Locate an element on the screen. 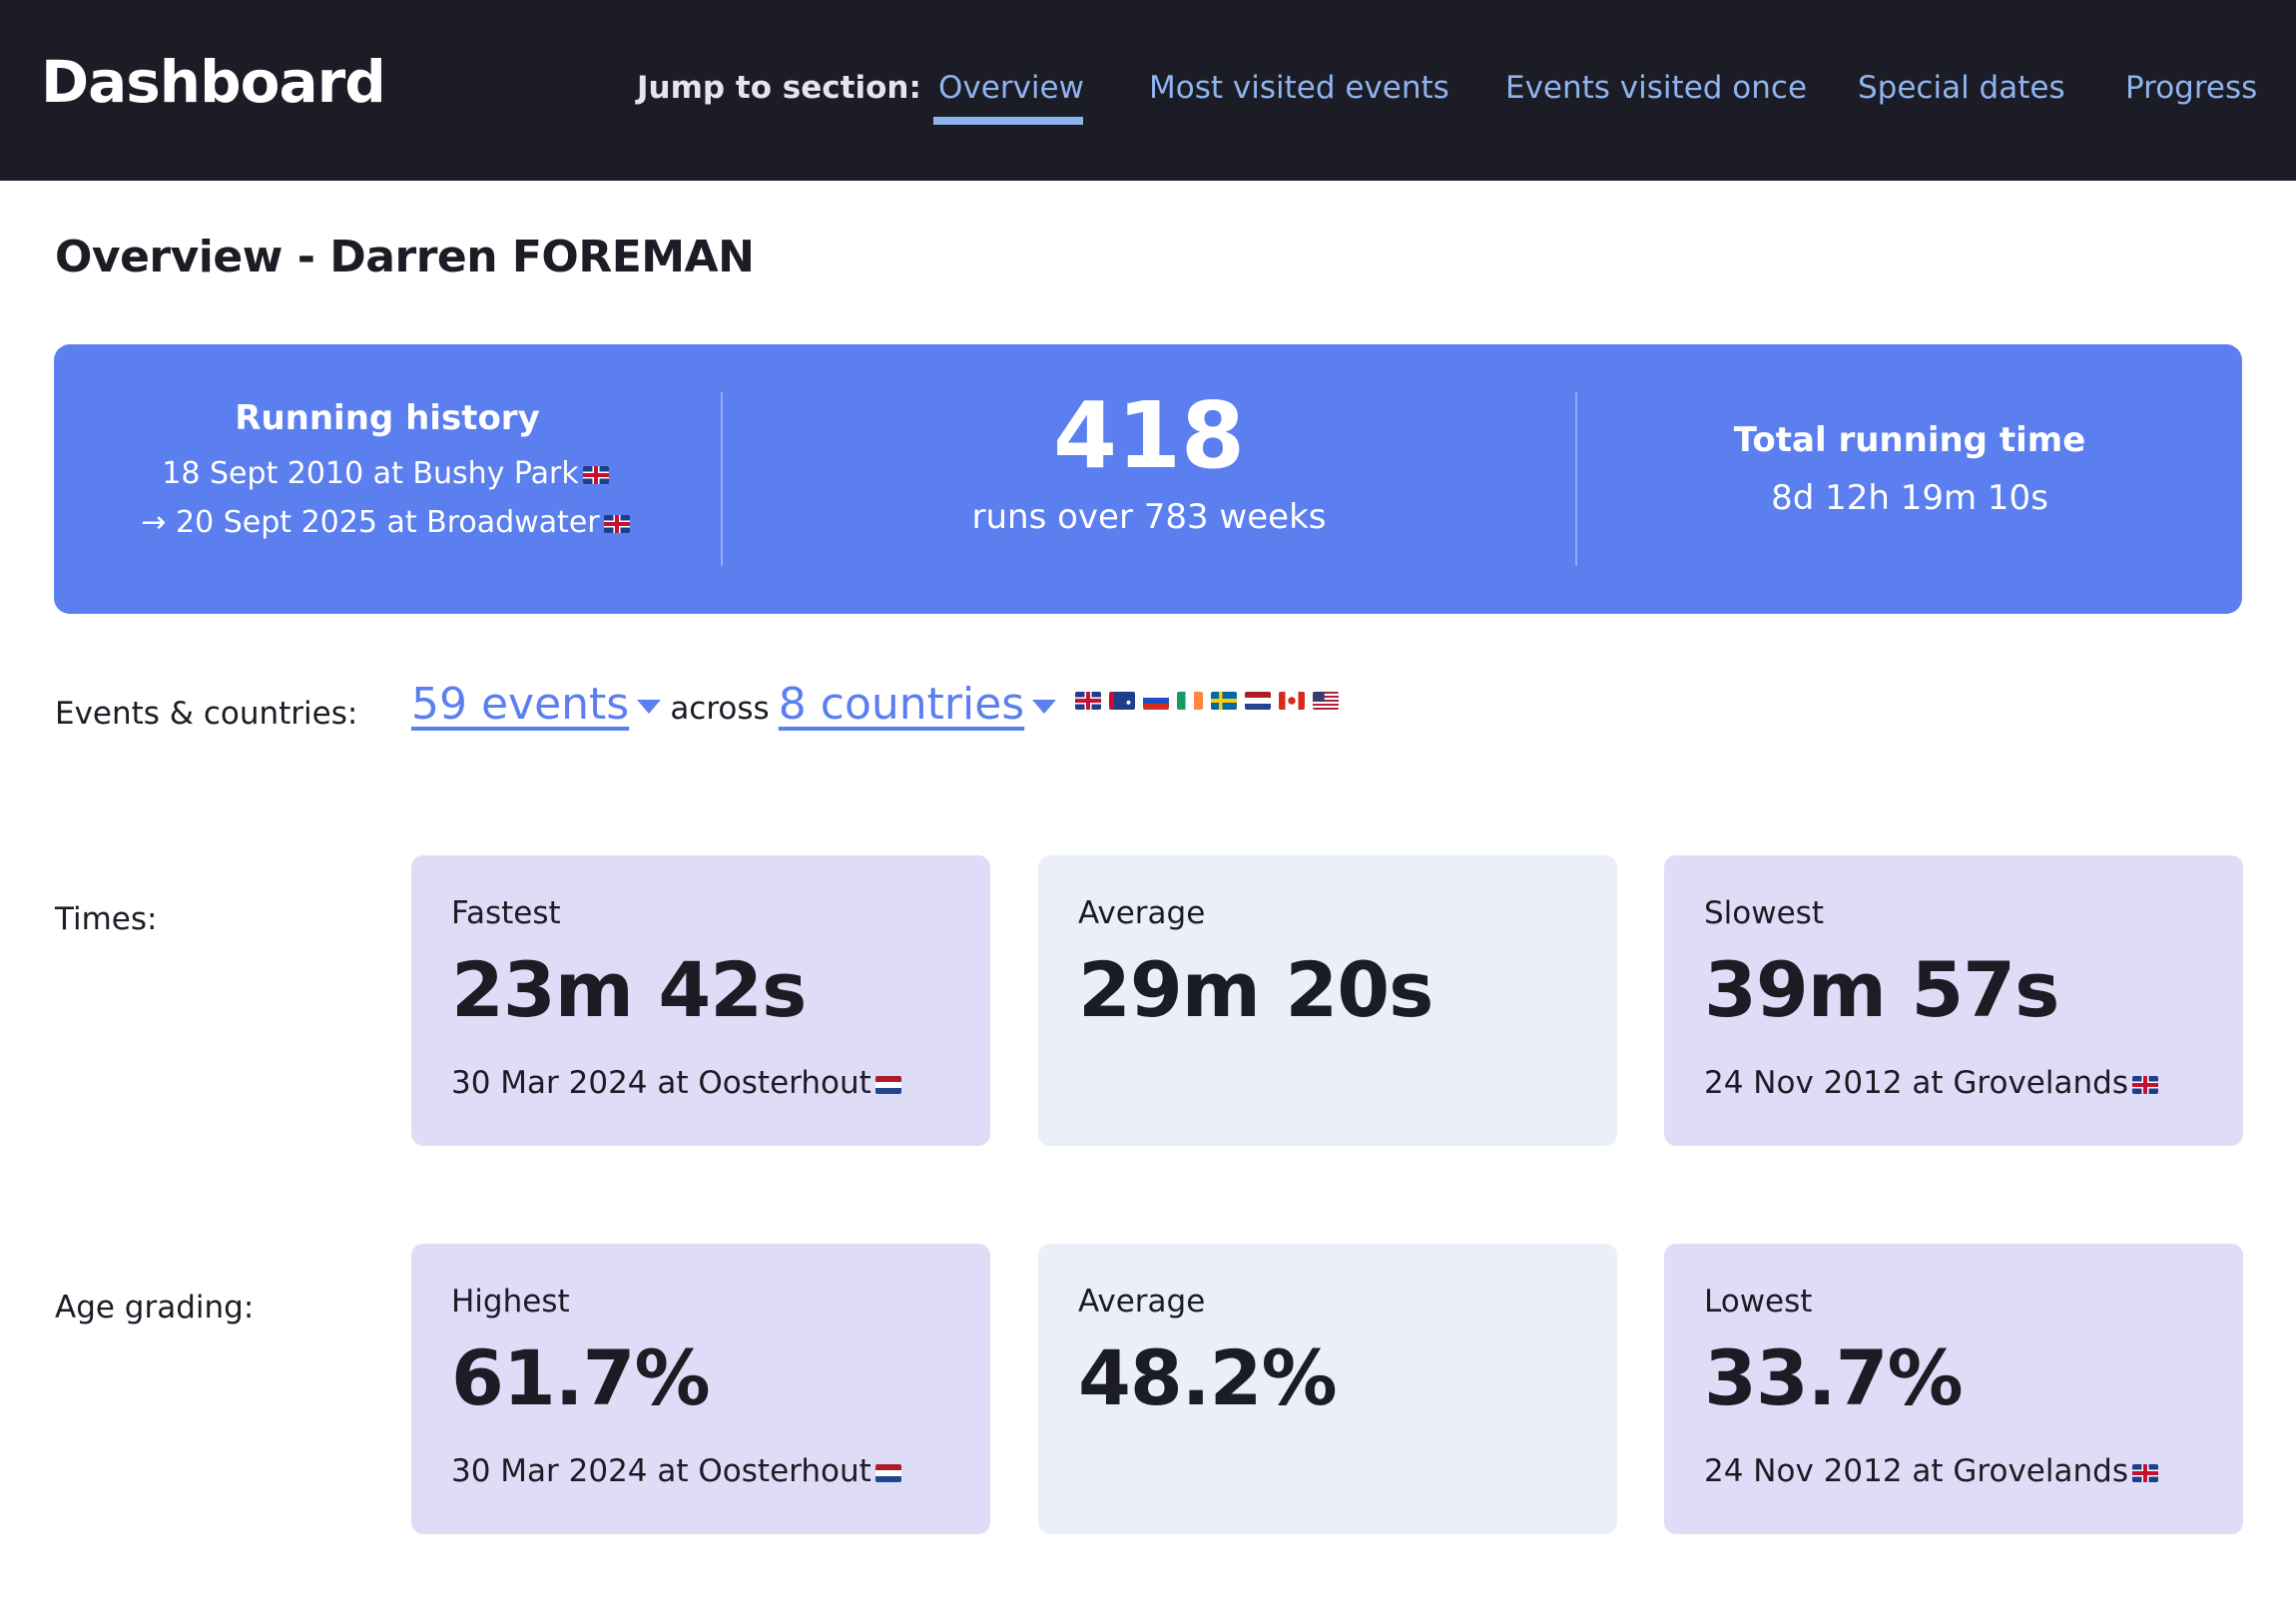 The image size is (2296, 1597). events-countries-row: 59 events across 8 countries is located at coordinates (877, 704).